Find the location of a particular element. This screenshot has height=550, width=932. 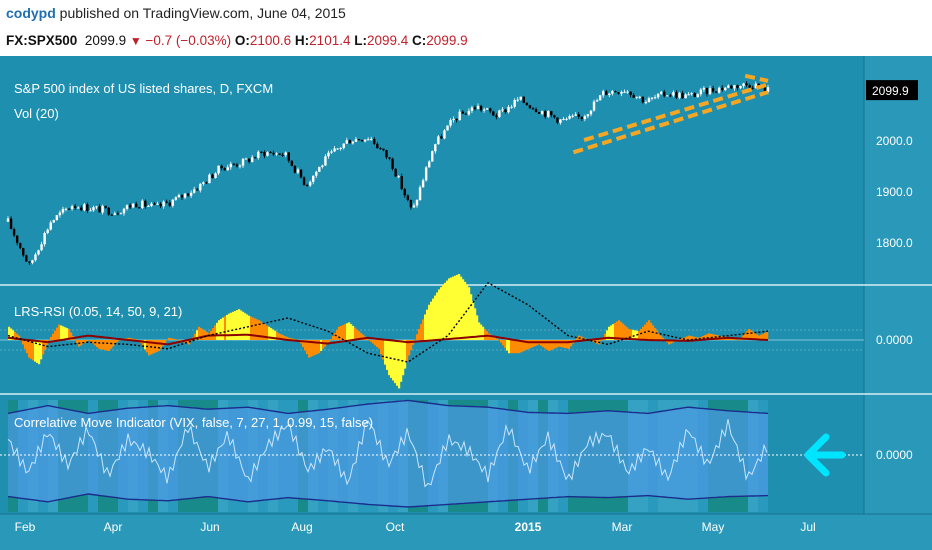

cmi-zero-tick-label: 0.0000 is located at coordinates (894, 455).